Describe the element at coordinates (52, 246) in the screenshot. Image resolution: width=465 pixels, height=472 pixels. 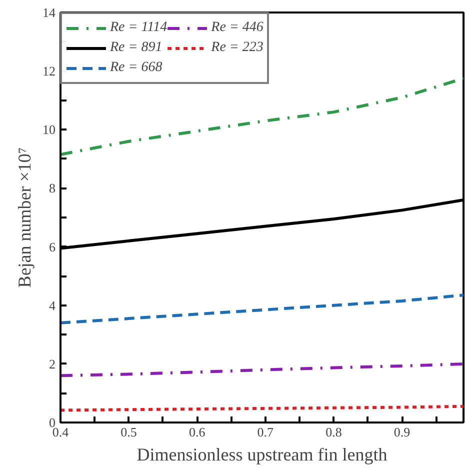
I see `y-tick-label: 6` at that location.